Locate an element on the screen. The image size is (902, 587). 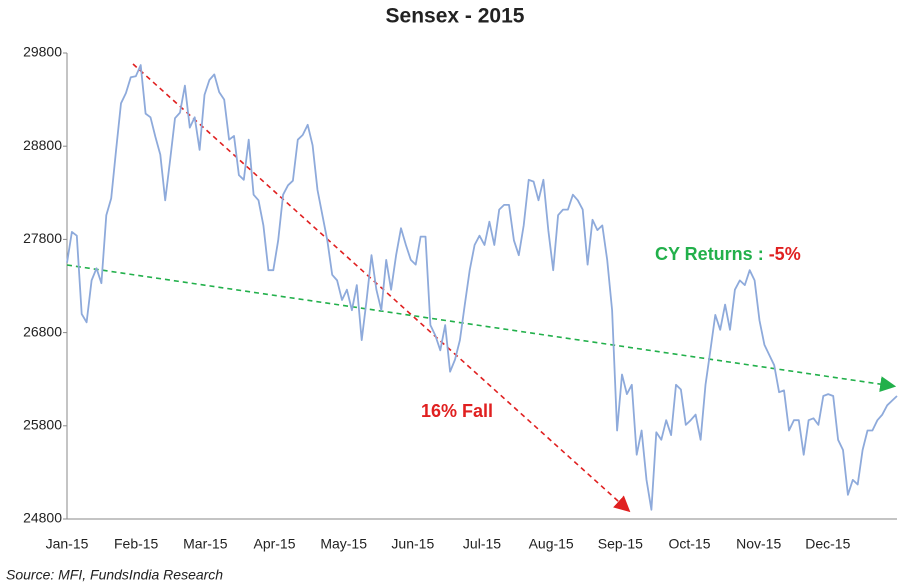
x-tick-label: Apr-15 is located at coordinates (274, 544).